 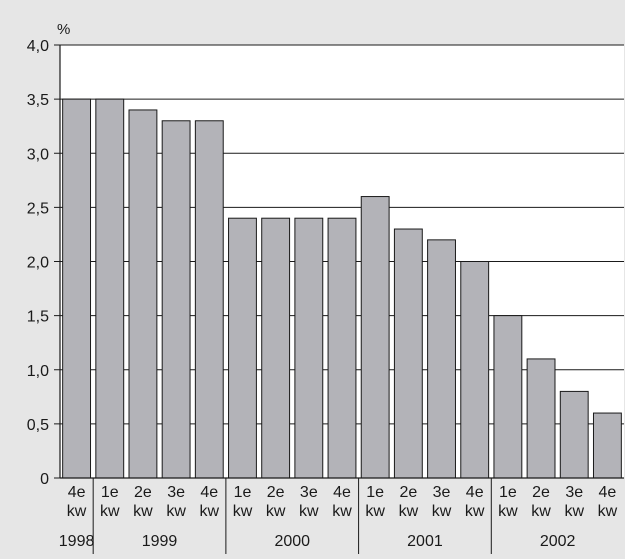 I want to click on y-tick-label: 2,0, so click(x=38, y=263).